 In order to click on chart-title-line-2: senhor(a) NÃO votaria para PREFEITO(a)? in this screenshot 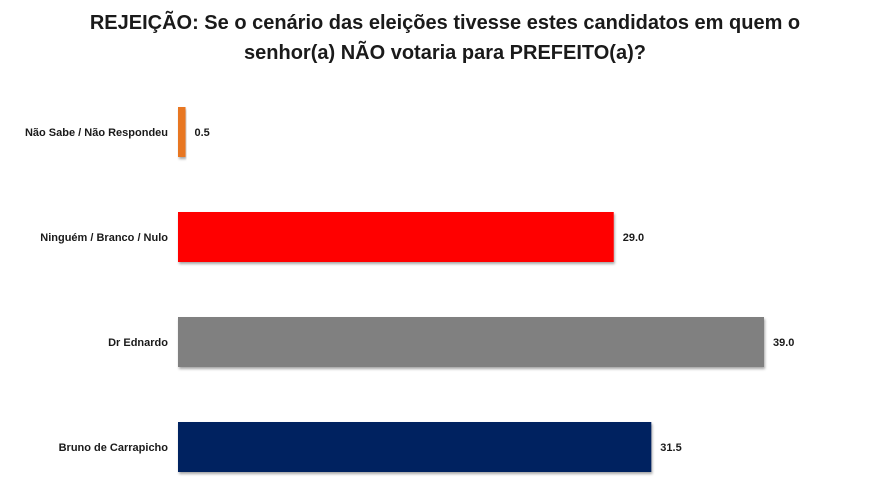, I will do `click(445, 53)`.